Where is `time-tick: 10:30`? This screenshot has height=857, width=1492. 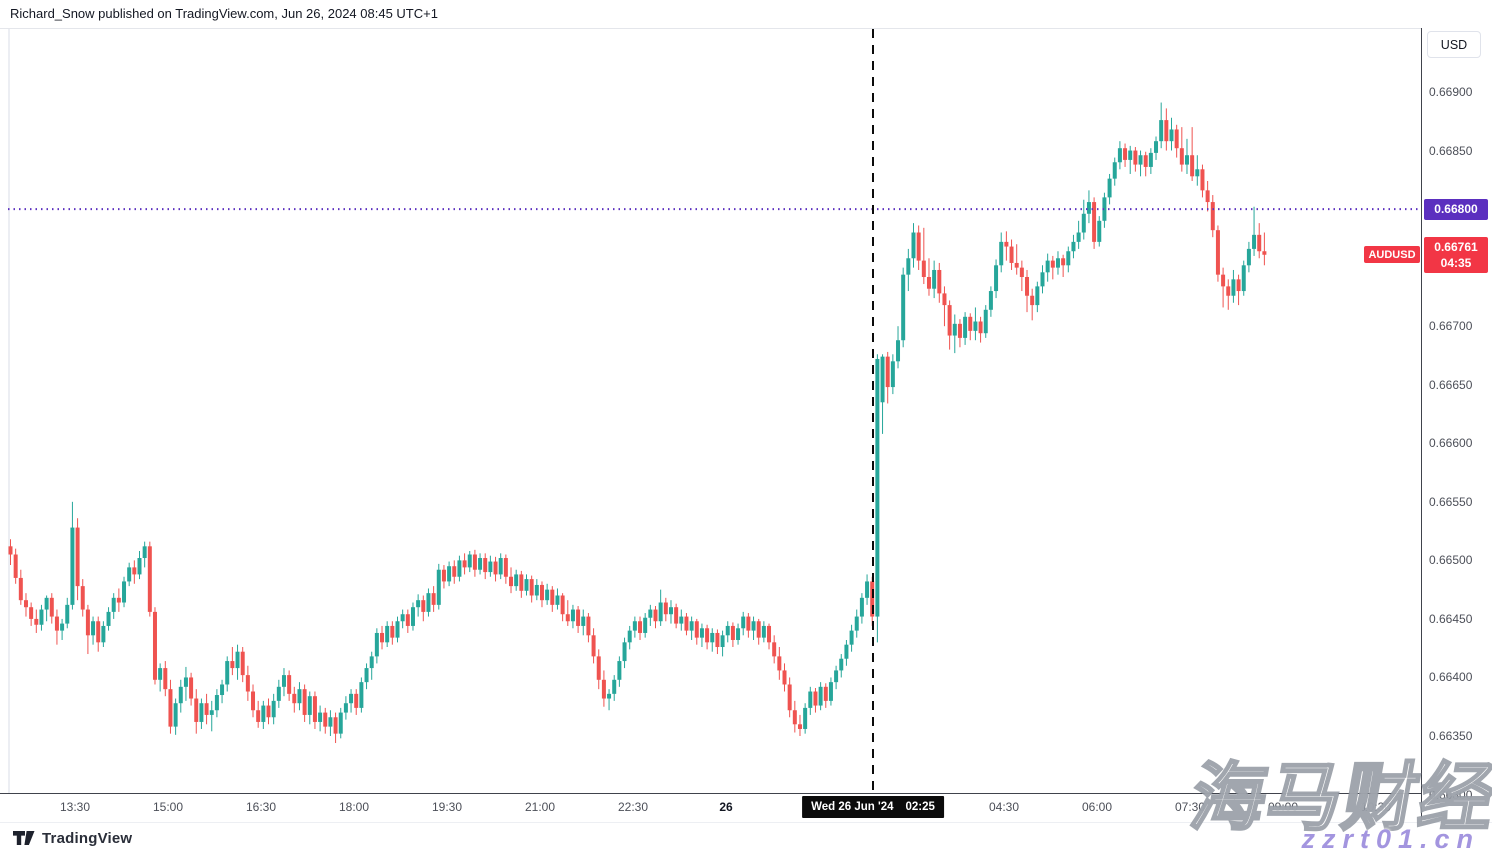
time-tick: 10:30 is located at coordinates (1376, 807).